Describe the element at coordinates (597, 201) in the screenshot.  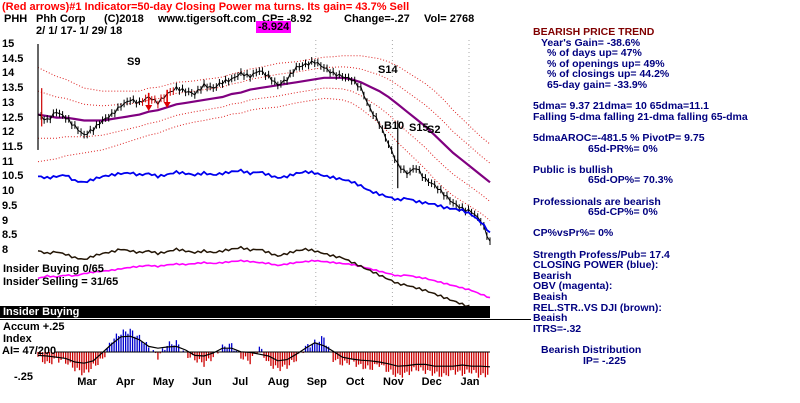
I see `panel-line: Professionals are bearish` at that location.